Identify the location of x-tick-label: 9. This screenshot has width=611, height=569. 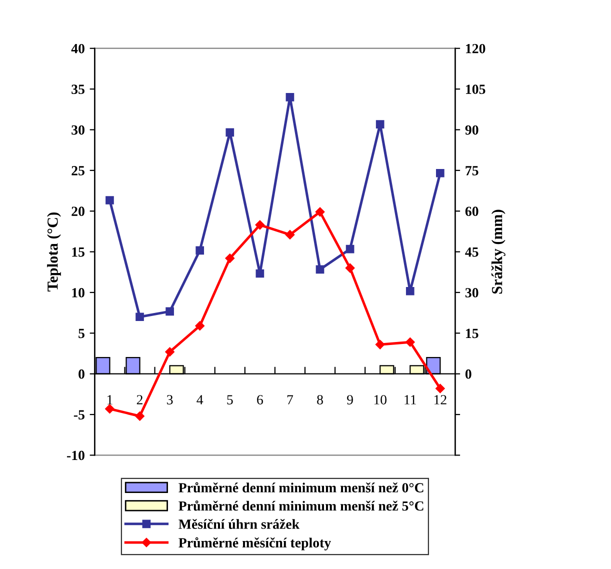
(350, 399).